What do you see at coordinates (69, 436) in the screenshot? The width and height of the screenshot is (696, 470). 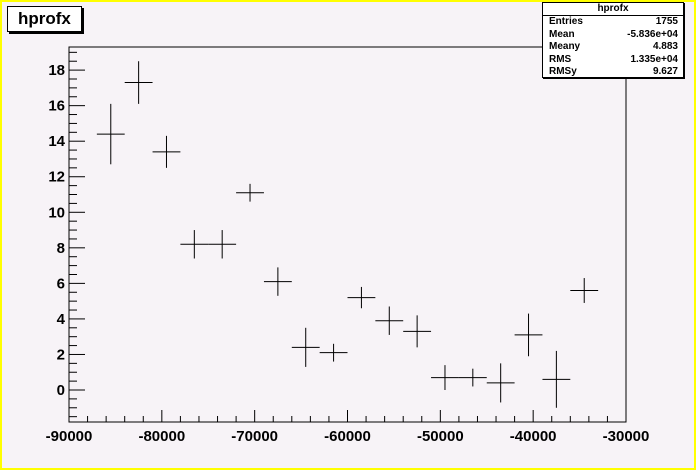 I see `x-tick-label: -90000` at bounding box center [69, 436].